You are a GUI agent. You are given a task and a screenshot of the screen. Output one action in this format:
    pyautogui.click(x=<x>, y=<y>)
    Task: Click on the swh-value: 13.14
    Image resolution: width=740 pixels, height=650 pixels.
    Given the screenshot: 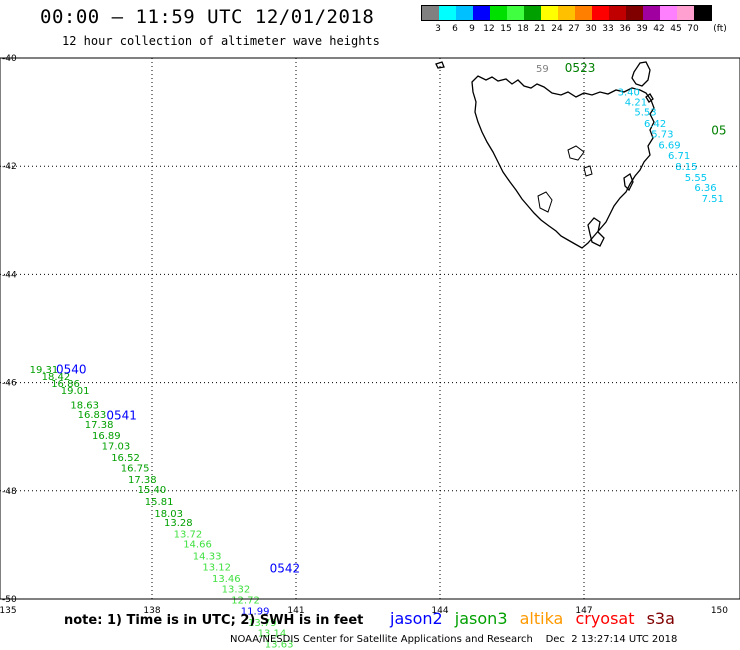 What is the action you would take?
    pyautogui.click(x=272, y=633)
    